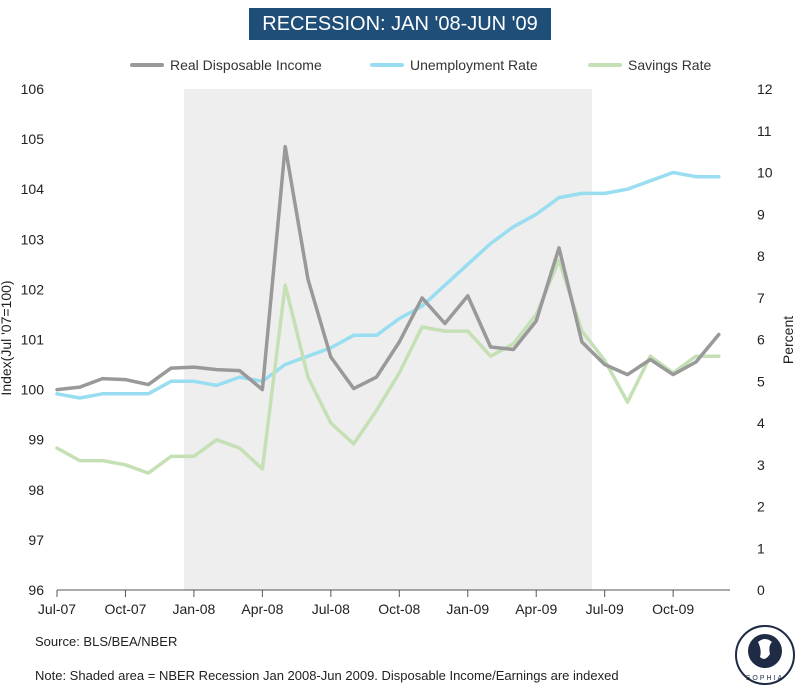  Describe the element at coordinates (36, 590) in the screenshot. I see `y-left-tick-label: 96` at that location.